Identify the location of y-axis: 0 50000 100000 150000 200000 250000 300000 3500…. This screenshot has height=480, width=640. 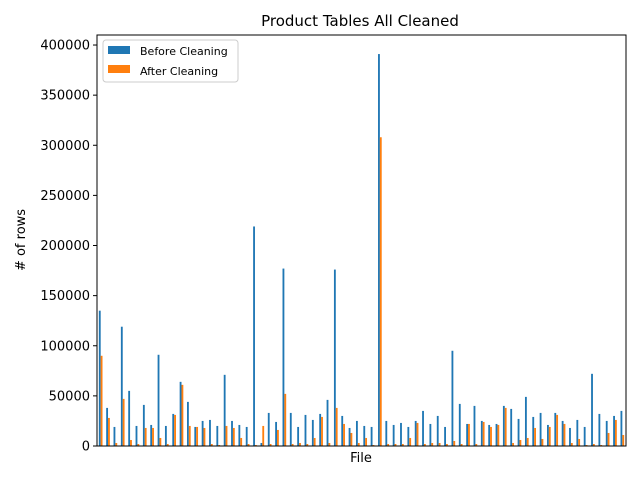
(68, 247).